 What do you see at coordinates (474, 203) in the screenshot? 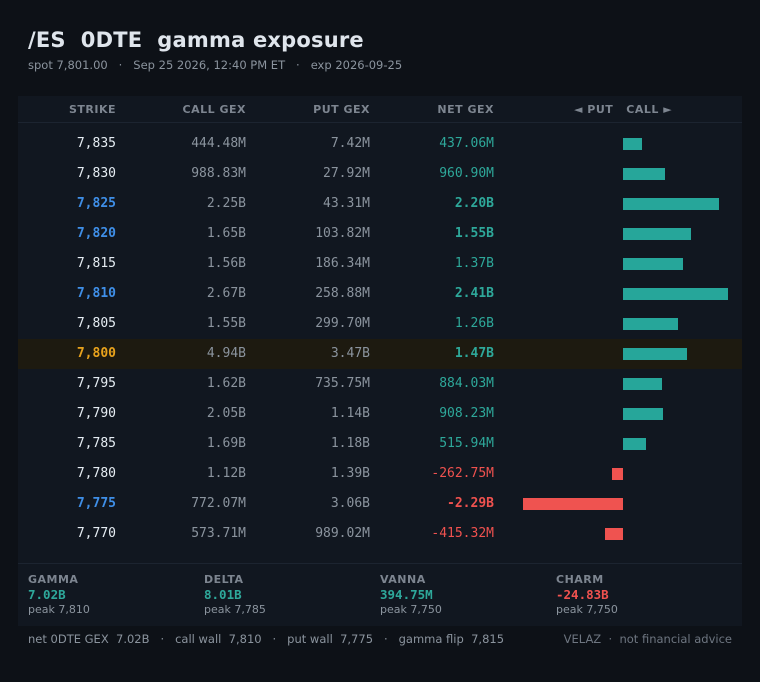
I see `net-gex-cell: 2.20B` at bounding box center [474, 203].